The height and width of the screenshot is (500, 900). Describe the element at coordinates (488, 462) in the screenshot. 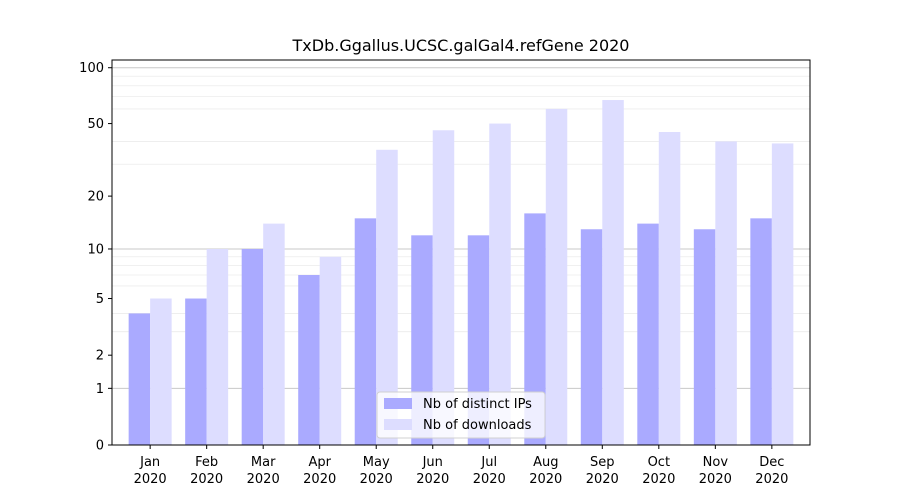

I see `x-tick-label-month: Jul` at that location.